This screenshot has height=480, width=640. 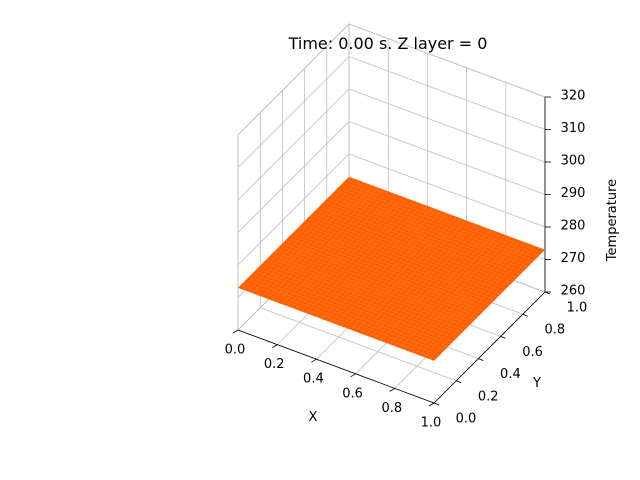 What do you see at coordinates (431, 423) in the screenshot?
I see `x-tick-label: 1.0` at bounding box center [431, 423].